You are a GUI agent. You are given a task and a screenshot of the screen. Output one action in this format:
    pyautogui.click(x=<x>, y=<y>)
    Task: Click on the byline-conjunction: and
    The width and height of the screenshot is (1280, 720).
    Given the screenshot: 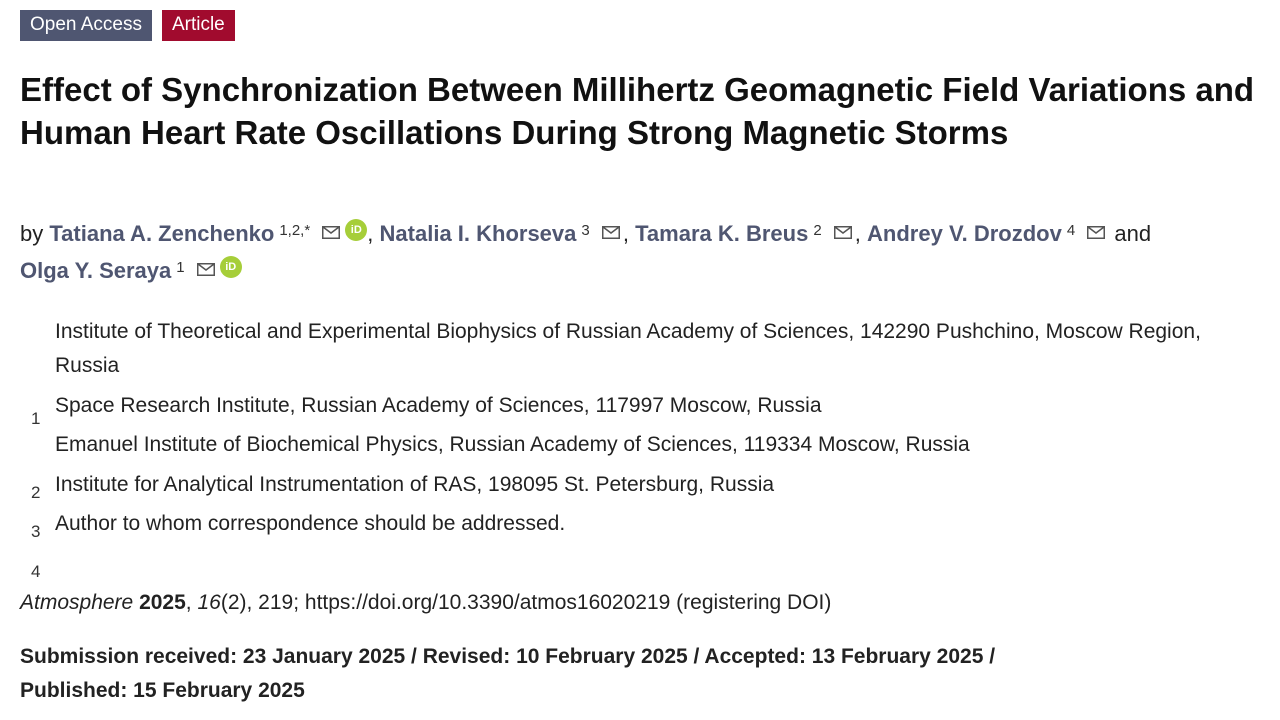 What is the action you would take?
    pyautogui.click(x=1133, y=233)
    